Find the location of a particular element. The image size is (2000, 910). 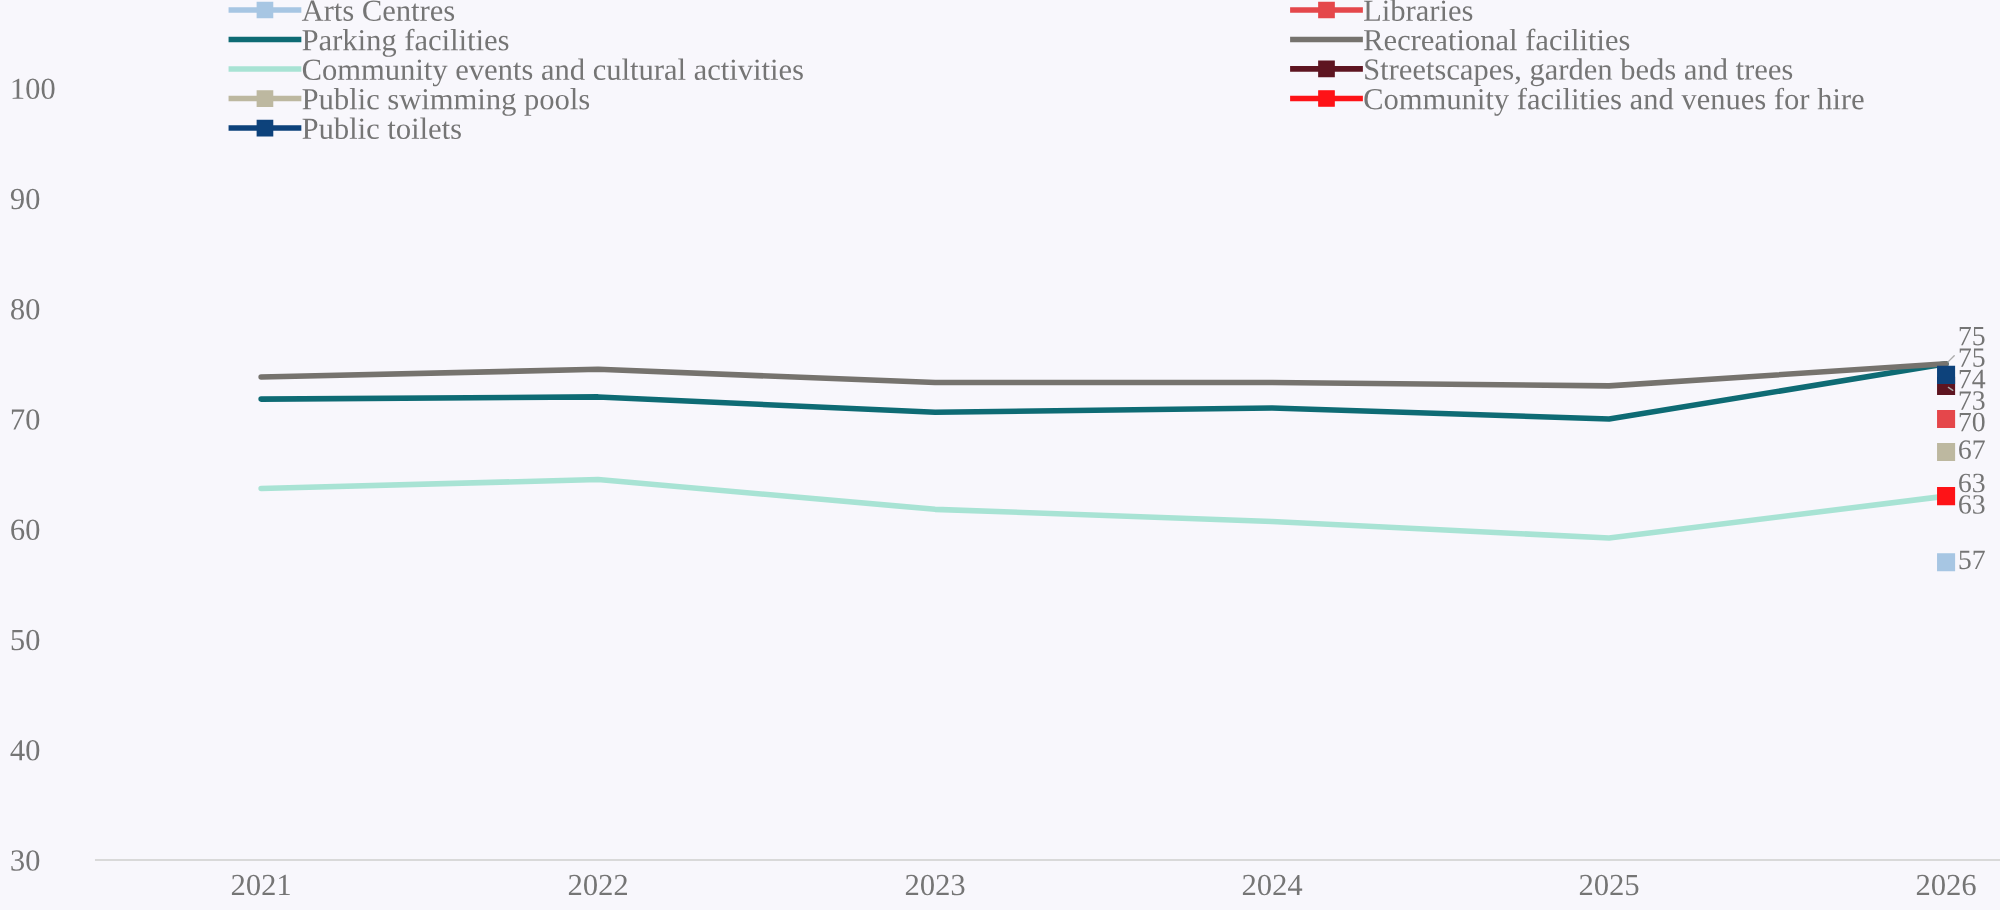

data-label: 57 is located at coordinates (1972, 560).